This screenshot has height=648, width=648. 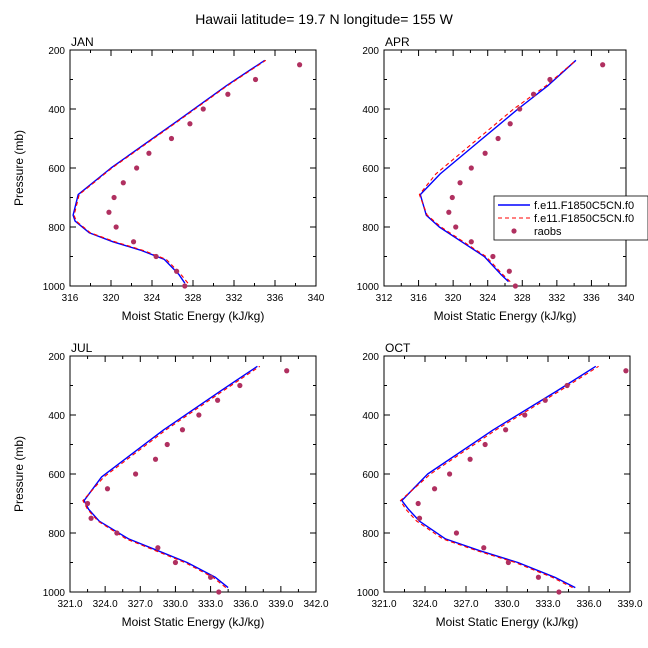 What do you see at coordinates (82, 348) in the screenshot?
I see `panel-label: JUL` at bounding box center [82, 348].